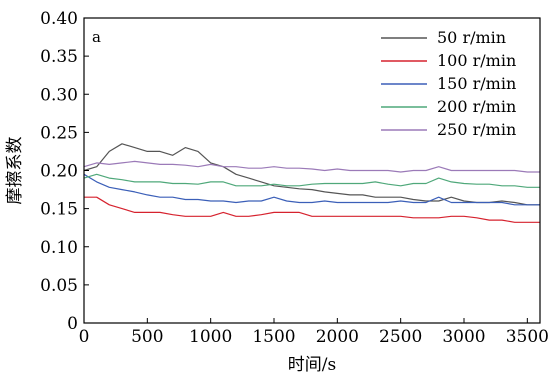 This screenshot has height=376, width=557. I want to click on legend-label: 150 r/min, so click(476, 83).